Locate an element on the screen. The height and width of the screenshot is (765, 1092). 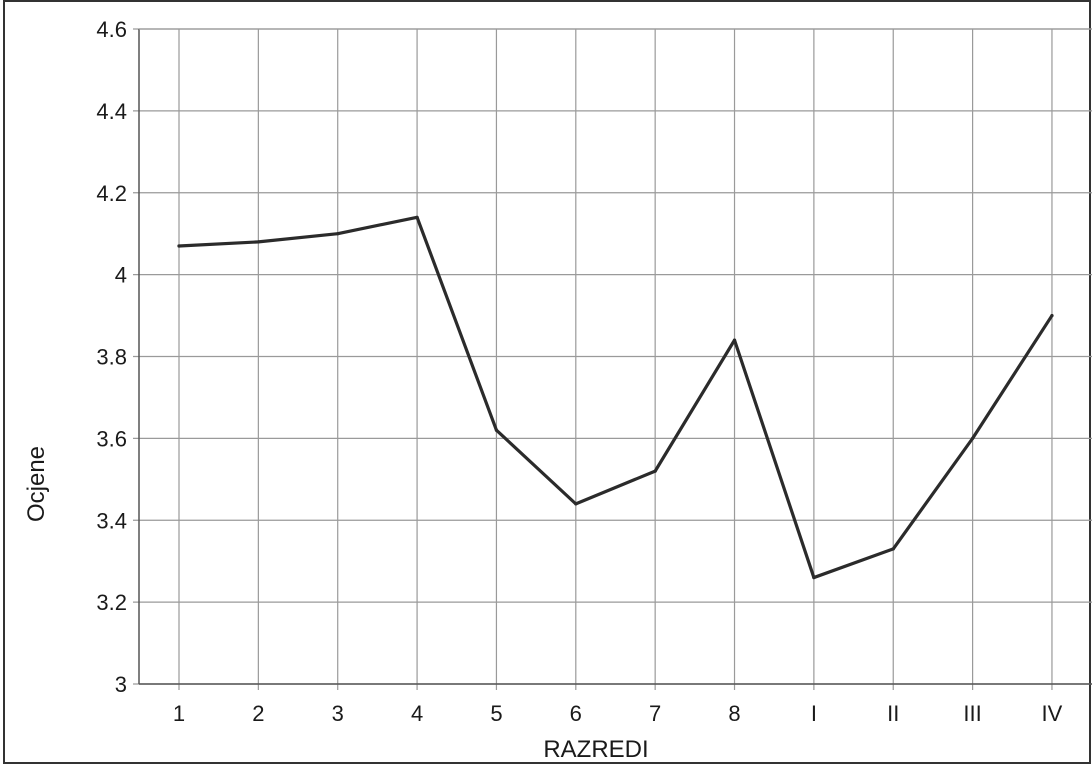
y-tick-label: 4.6 is located at coordinates (111, 29).